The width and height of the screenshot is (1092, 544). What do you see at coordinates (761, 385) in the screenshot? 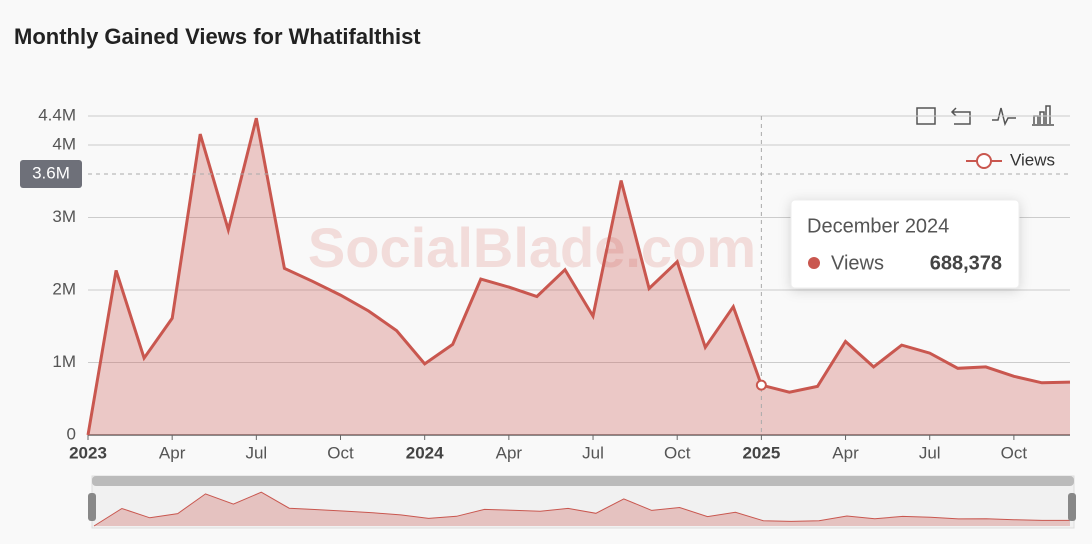
I see `hover-point` at bounding box center [761, 385].